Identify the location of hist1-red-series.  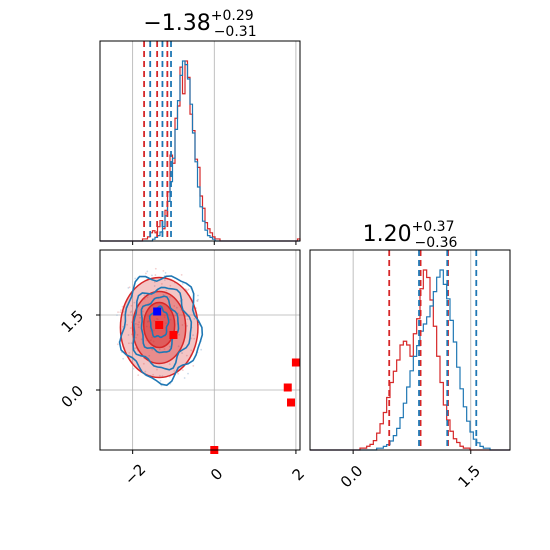
(200, 151).